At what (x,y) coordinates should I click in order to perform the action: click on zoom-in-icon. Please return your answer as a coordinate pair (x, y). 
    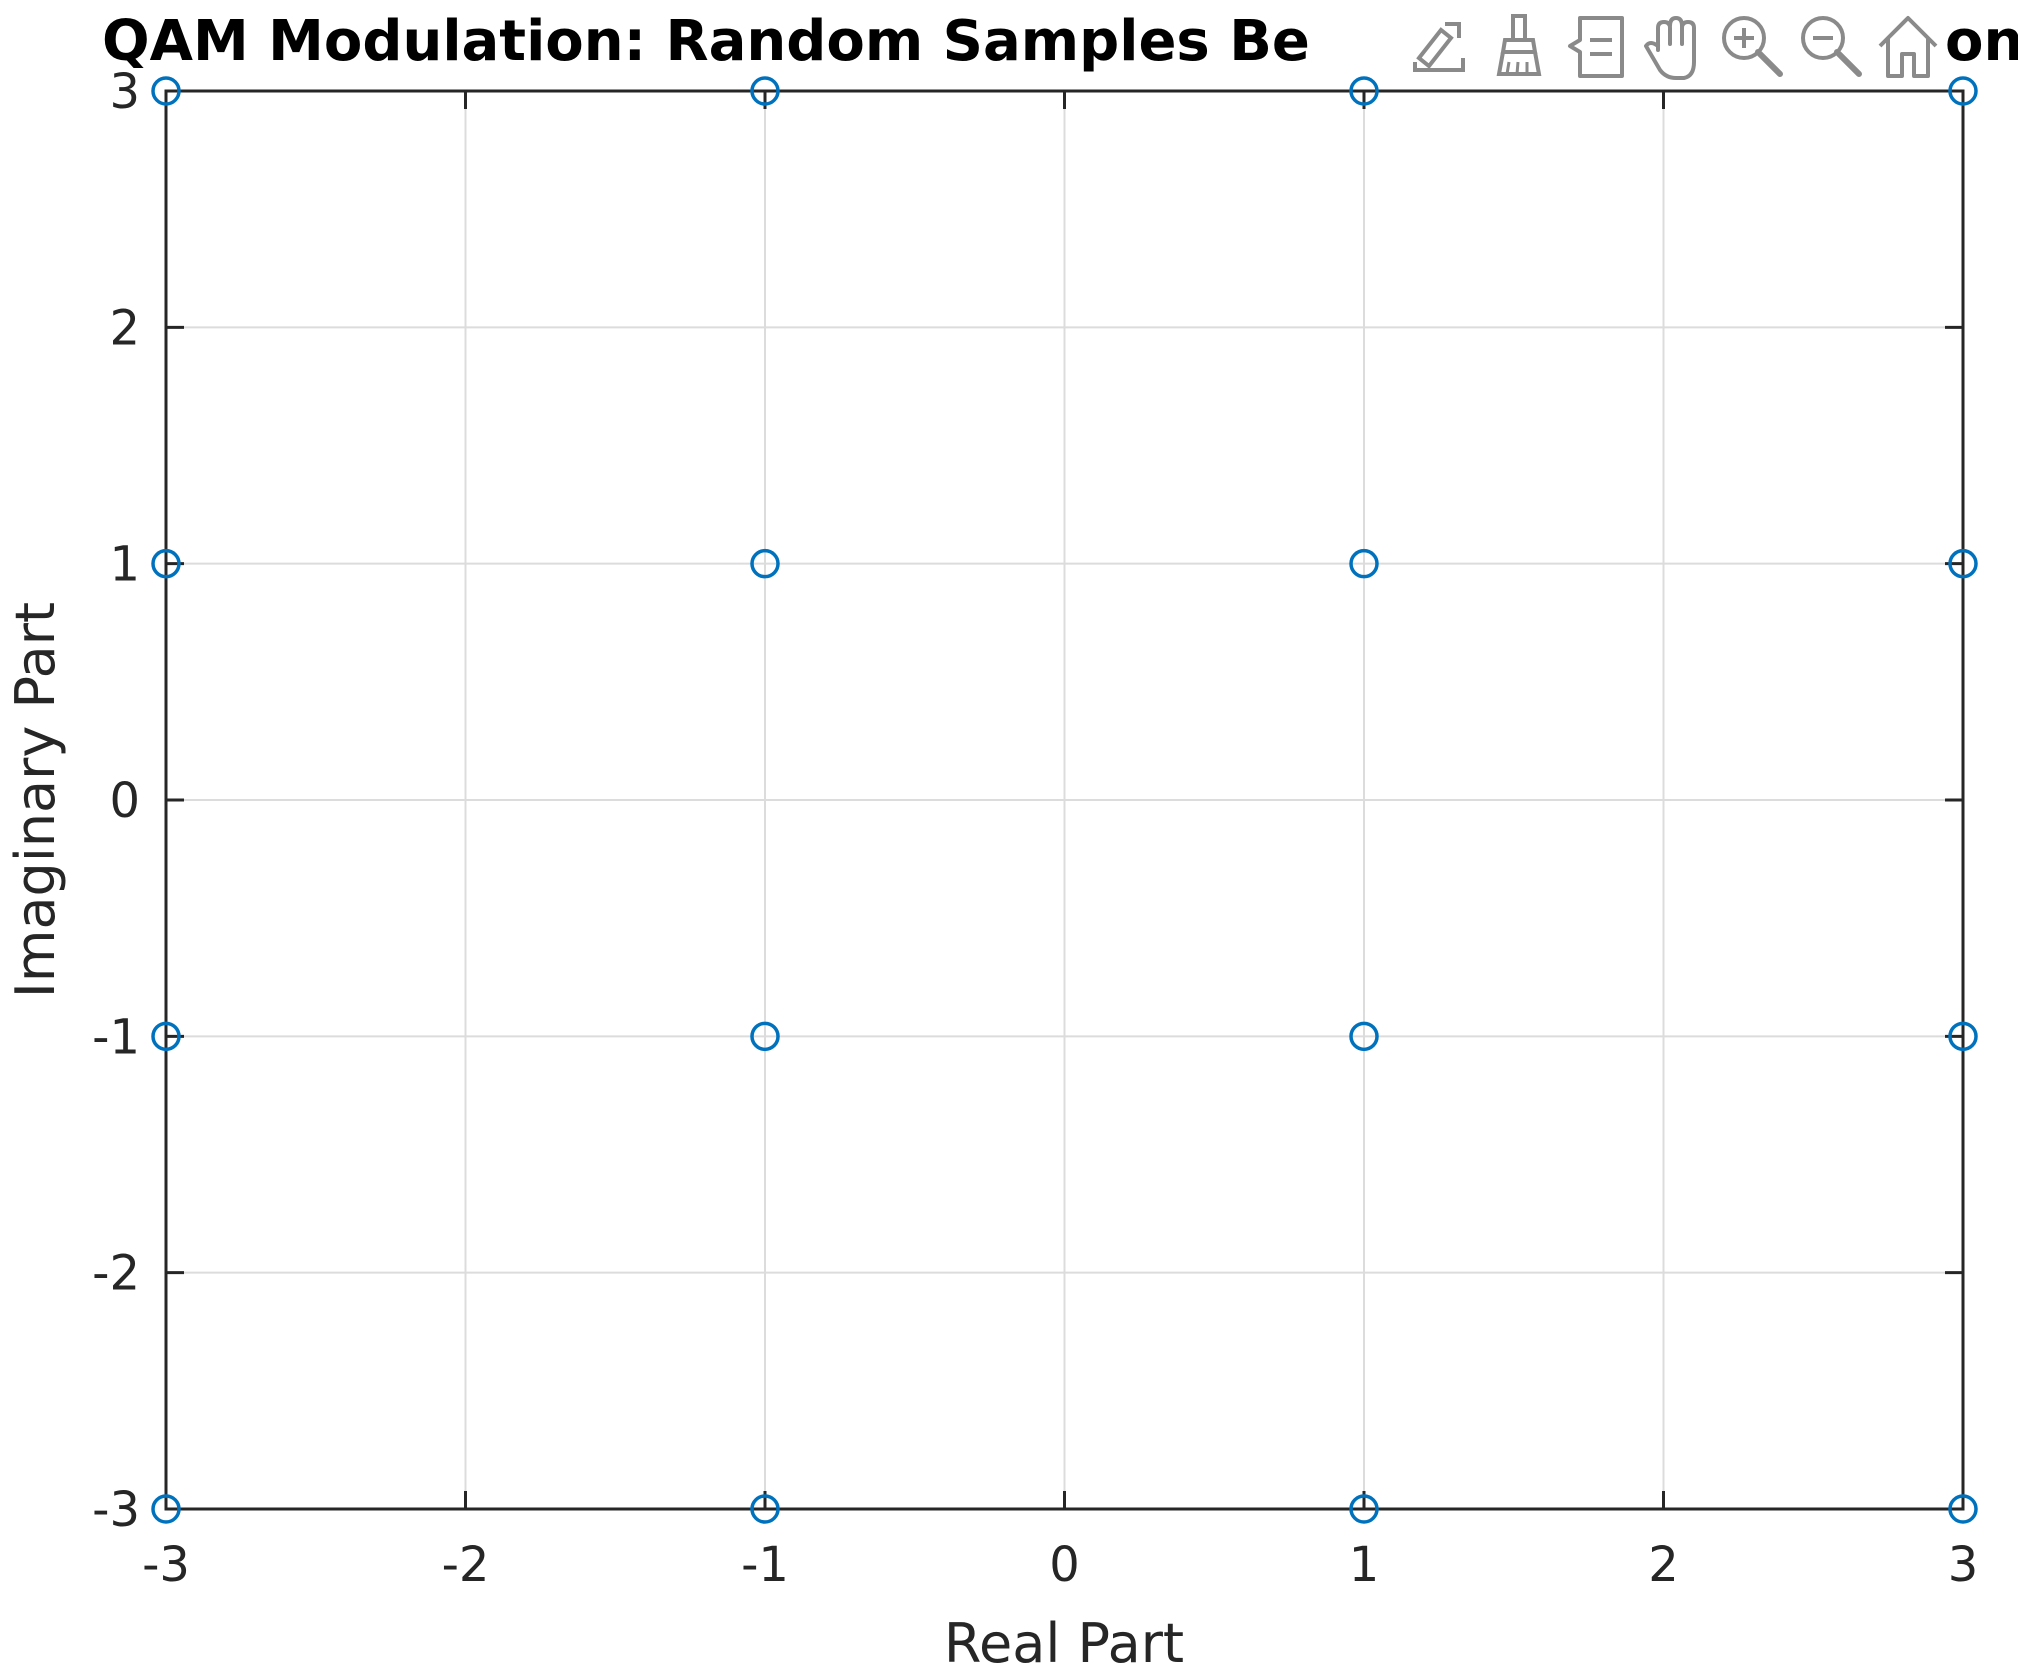
    Looking at the image, I should click on (1751, 45).